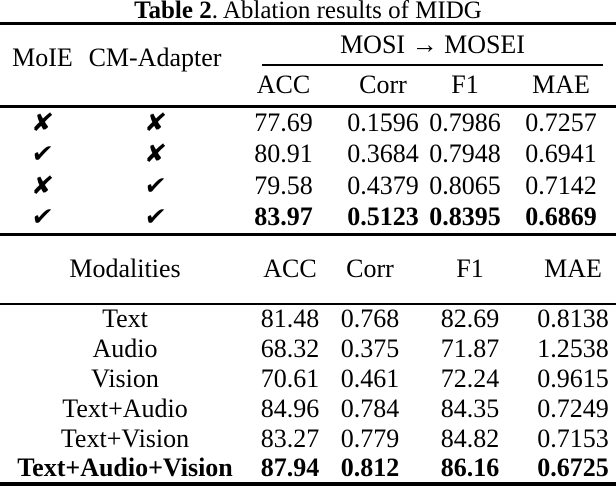  I want to click on acc-cell: 80.91, so click(283, 153).